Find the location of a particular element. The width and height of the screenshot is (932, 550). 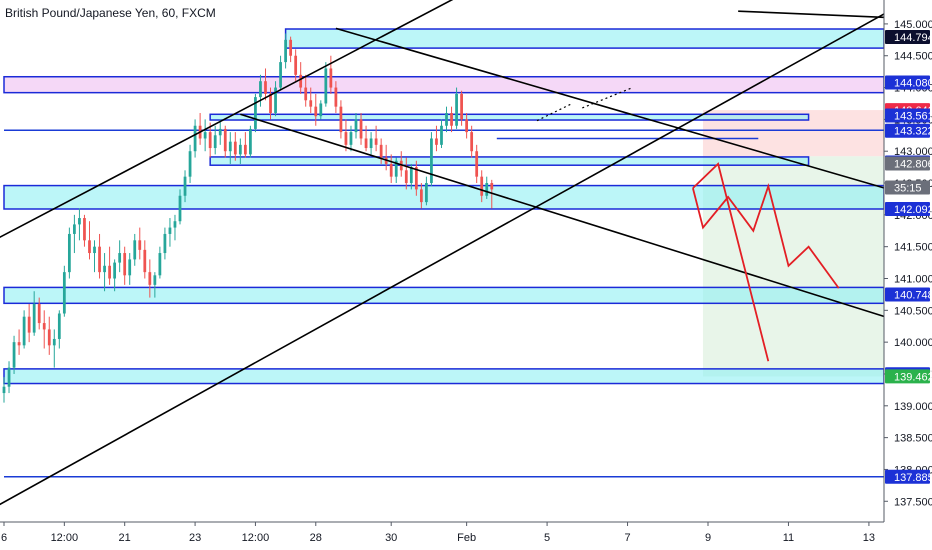

x-tick-label: 6 is located at coordinates (4, 538).